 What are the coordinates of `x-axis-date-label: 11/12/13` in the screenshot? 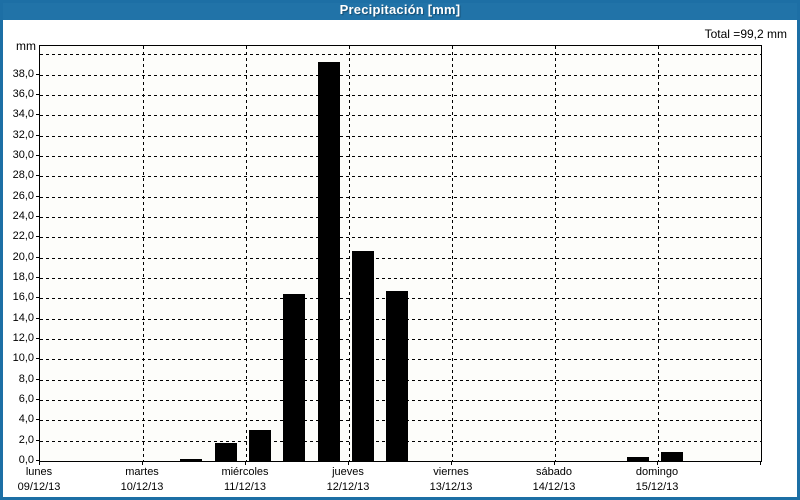 It's located at (244, 487).